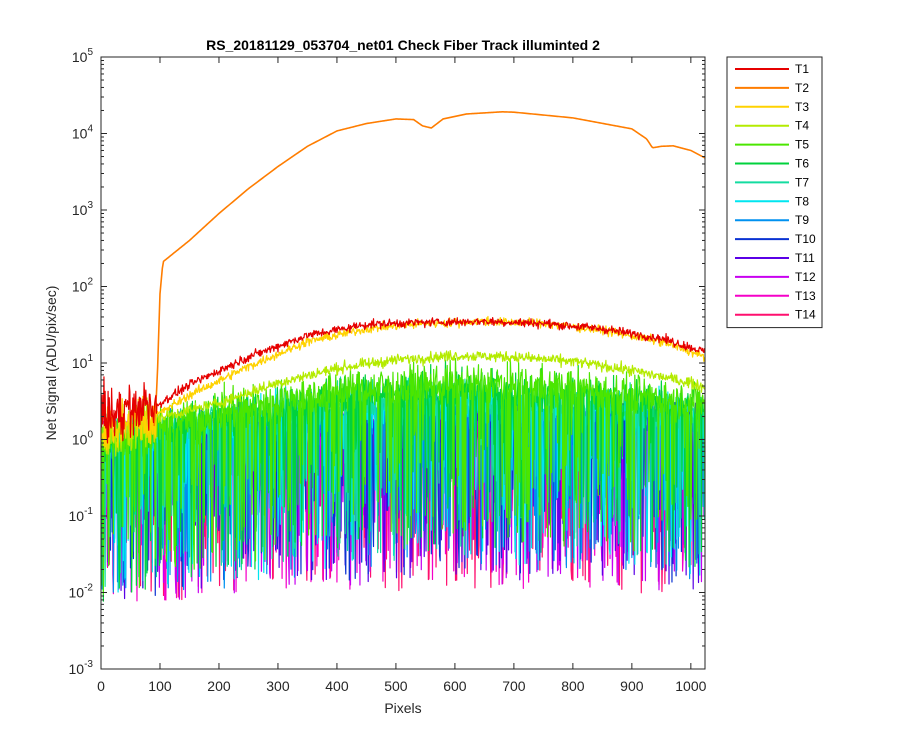 The height and width of the screenshot is (750, 900). Describe the element at coordinates (805, 277) in the screenshot. I see `legend-label-t12: T12` at that location.